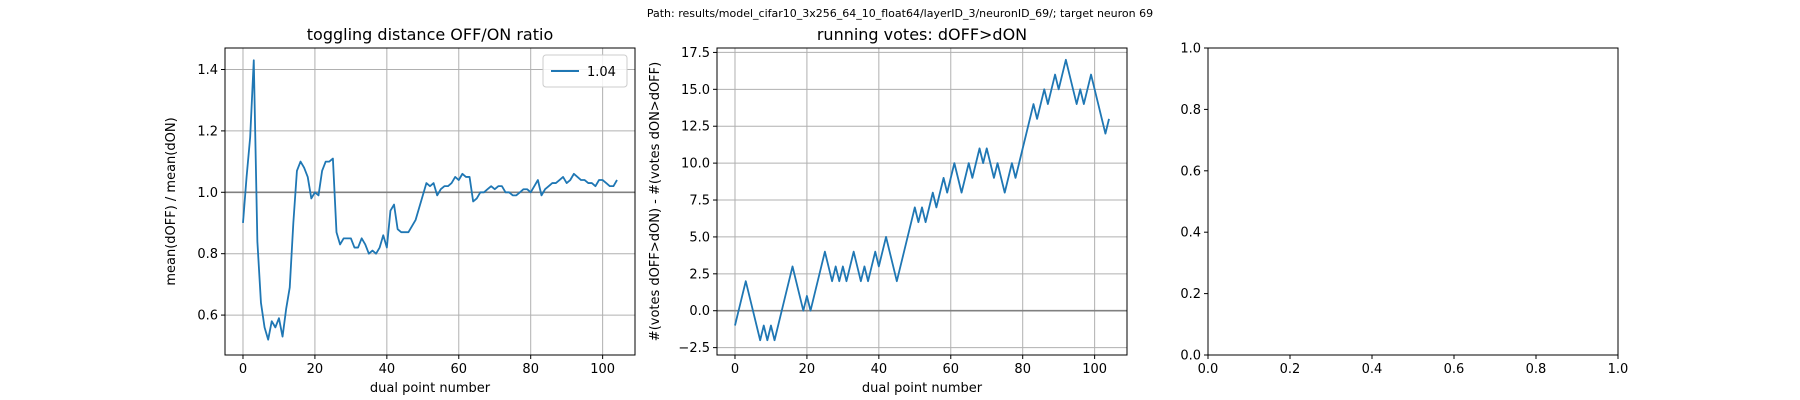  Describe the element at coordinates (207, 70) in the screenshot. I see `y-tick-label: 1.4` at that location.